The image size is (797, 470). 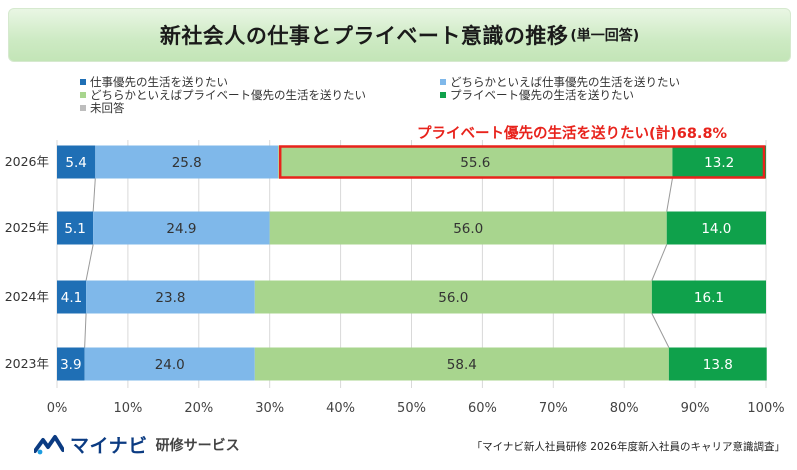 I want to click on legend-label: どちらかといえば仕事優先の生活を送りたい, so click(x=565, y=82).